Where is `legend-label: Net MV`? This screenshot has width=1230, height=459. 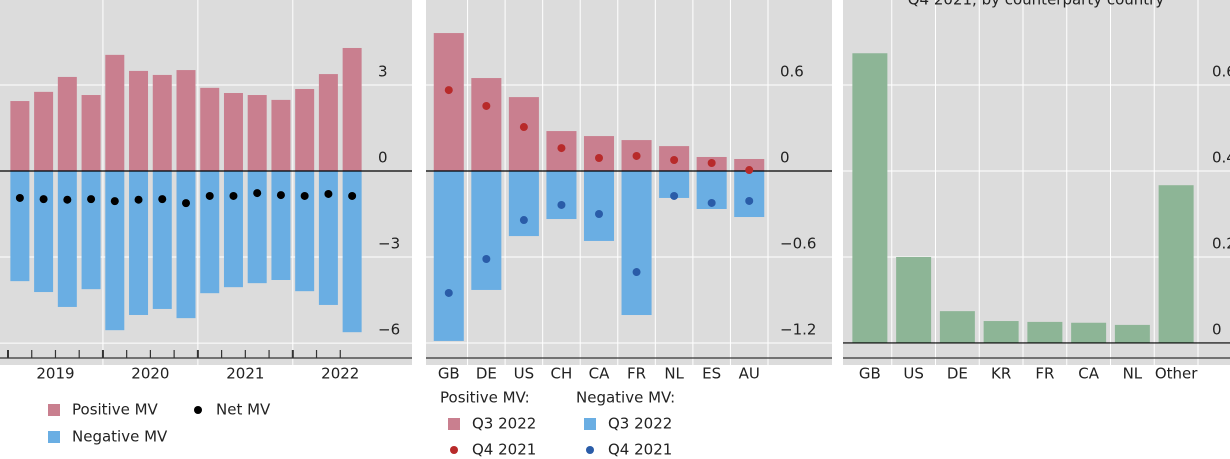
legend-label: Net MV is located at coordinates (243, 410).